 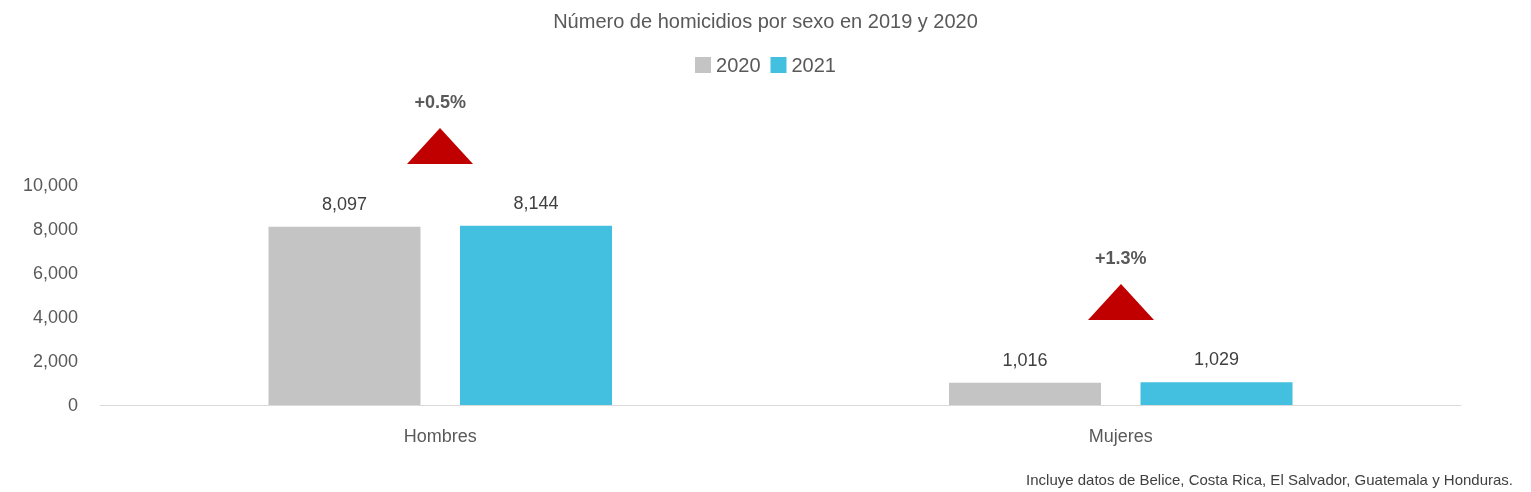 What do you see at coordinates (1120, 436) in the screenshot?
I see `x-tick-label: Mujeres` at bounding box center [1120, 436].